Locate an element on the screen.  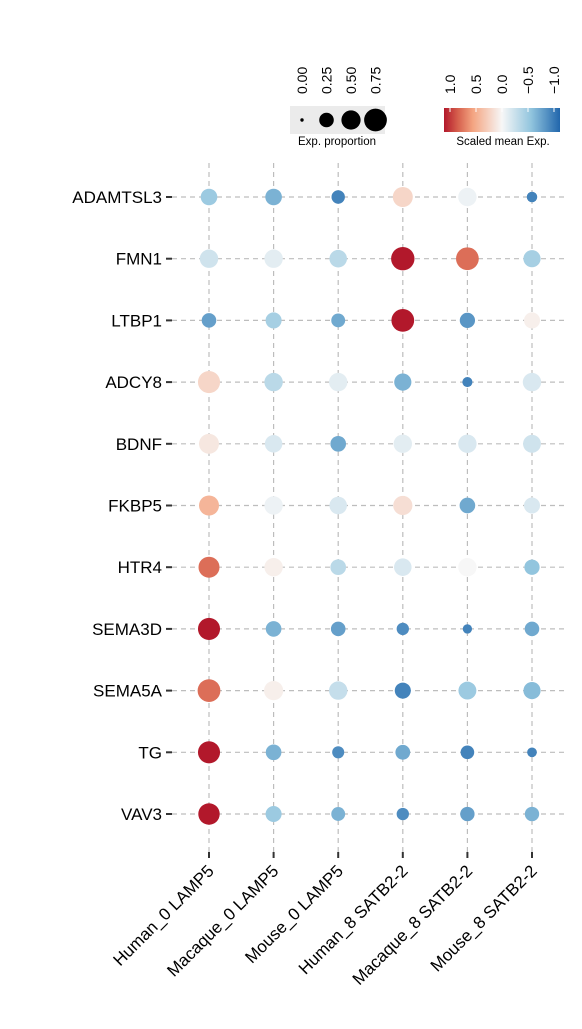
dot-fkbp5-macaque-0-lamp5 is located at coordinates (273, 505).